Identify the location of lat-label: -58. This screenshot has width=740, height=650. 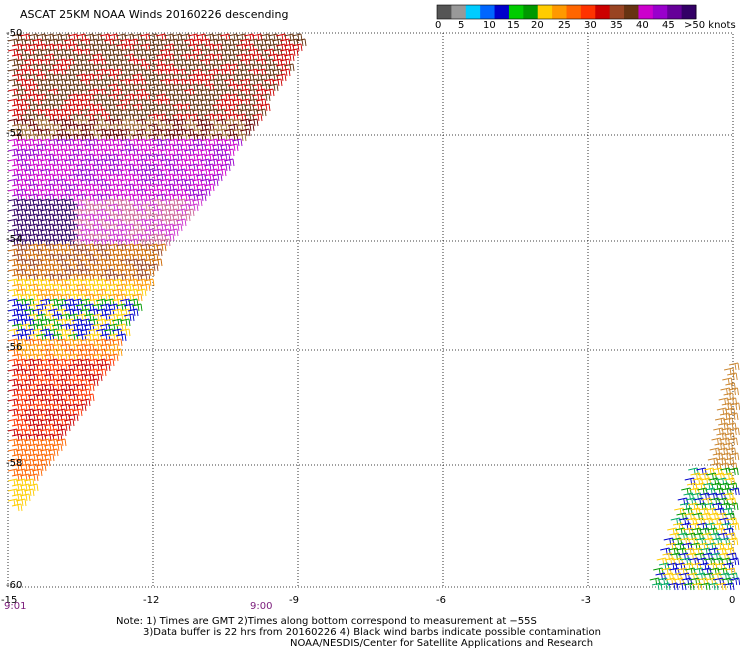
(14, 463).